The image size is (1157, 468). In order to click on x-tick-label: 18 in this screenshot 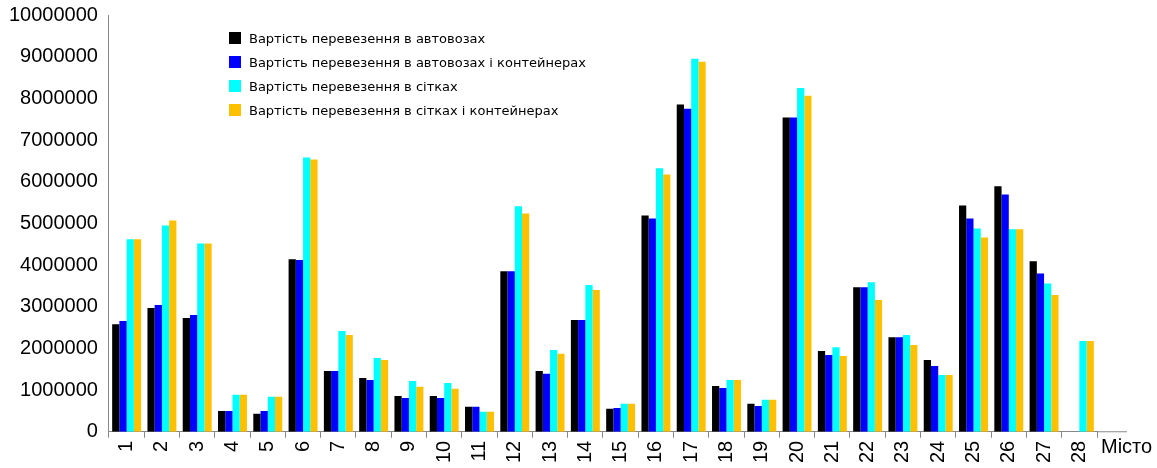, I will do `click(725, 451)`.